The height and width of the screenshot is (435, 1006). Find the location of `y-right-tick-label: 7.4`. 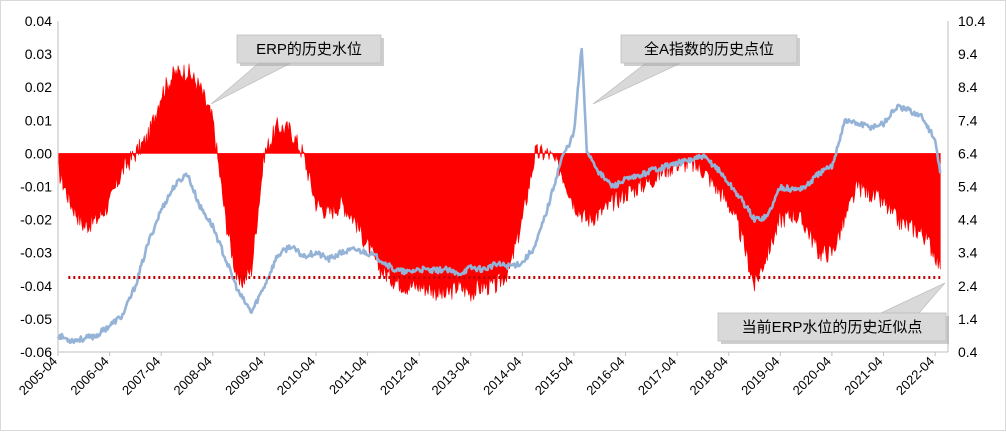

y-right-tick-label: 7.4 is located at coordinates (968, 120).